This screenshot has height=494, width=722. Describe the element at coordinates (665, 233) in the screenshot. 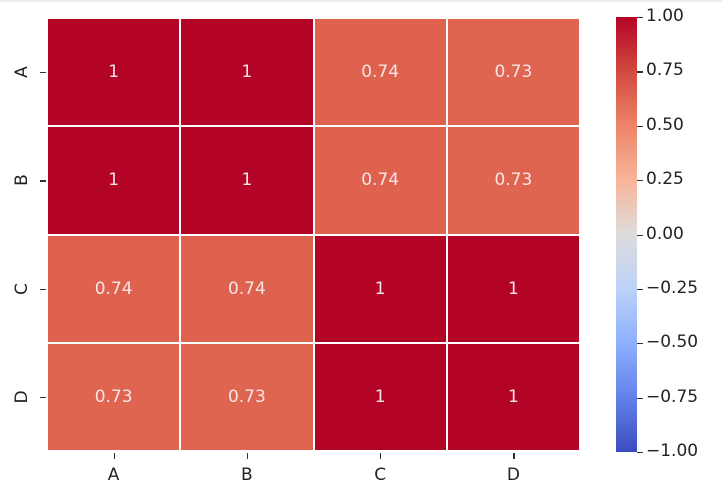

I see `colorbar-tick-label: 0.00` at that location.